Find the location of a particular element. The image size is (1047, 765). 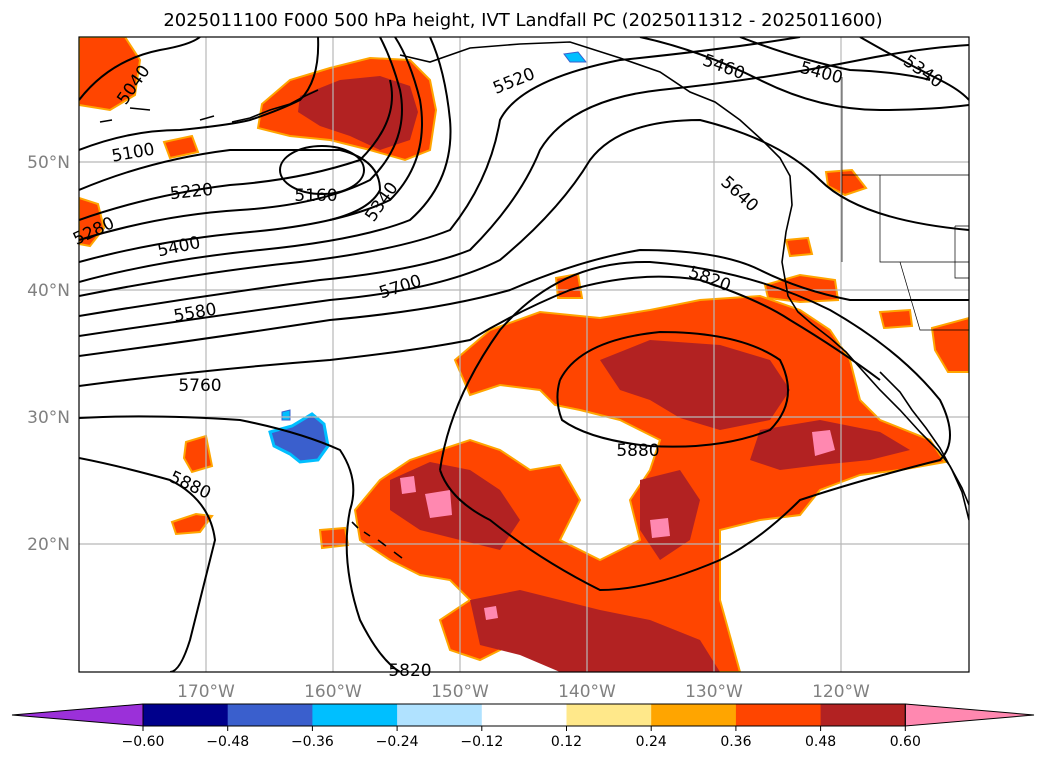

contour-5880-west is located at coordinates (148, 564).